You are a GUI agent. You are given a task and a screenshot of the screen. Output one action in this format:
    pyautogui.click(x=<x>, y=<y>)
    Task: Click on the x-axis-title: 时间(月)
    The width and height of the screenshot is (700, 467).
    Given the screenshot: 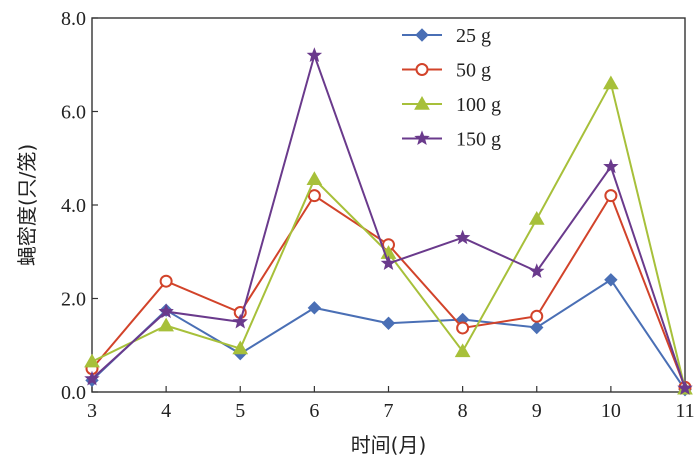 What is the action you would take?
    pyautogui.click(x=389, y=445)
    